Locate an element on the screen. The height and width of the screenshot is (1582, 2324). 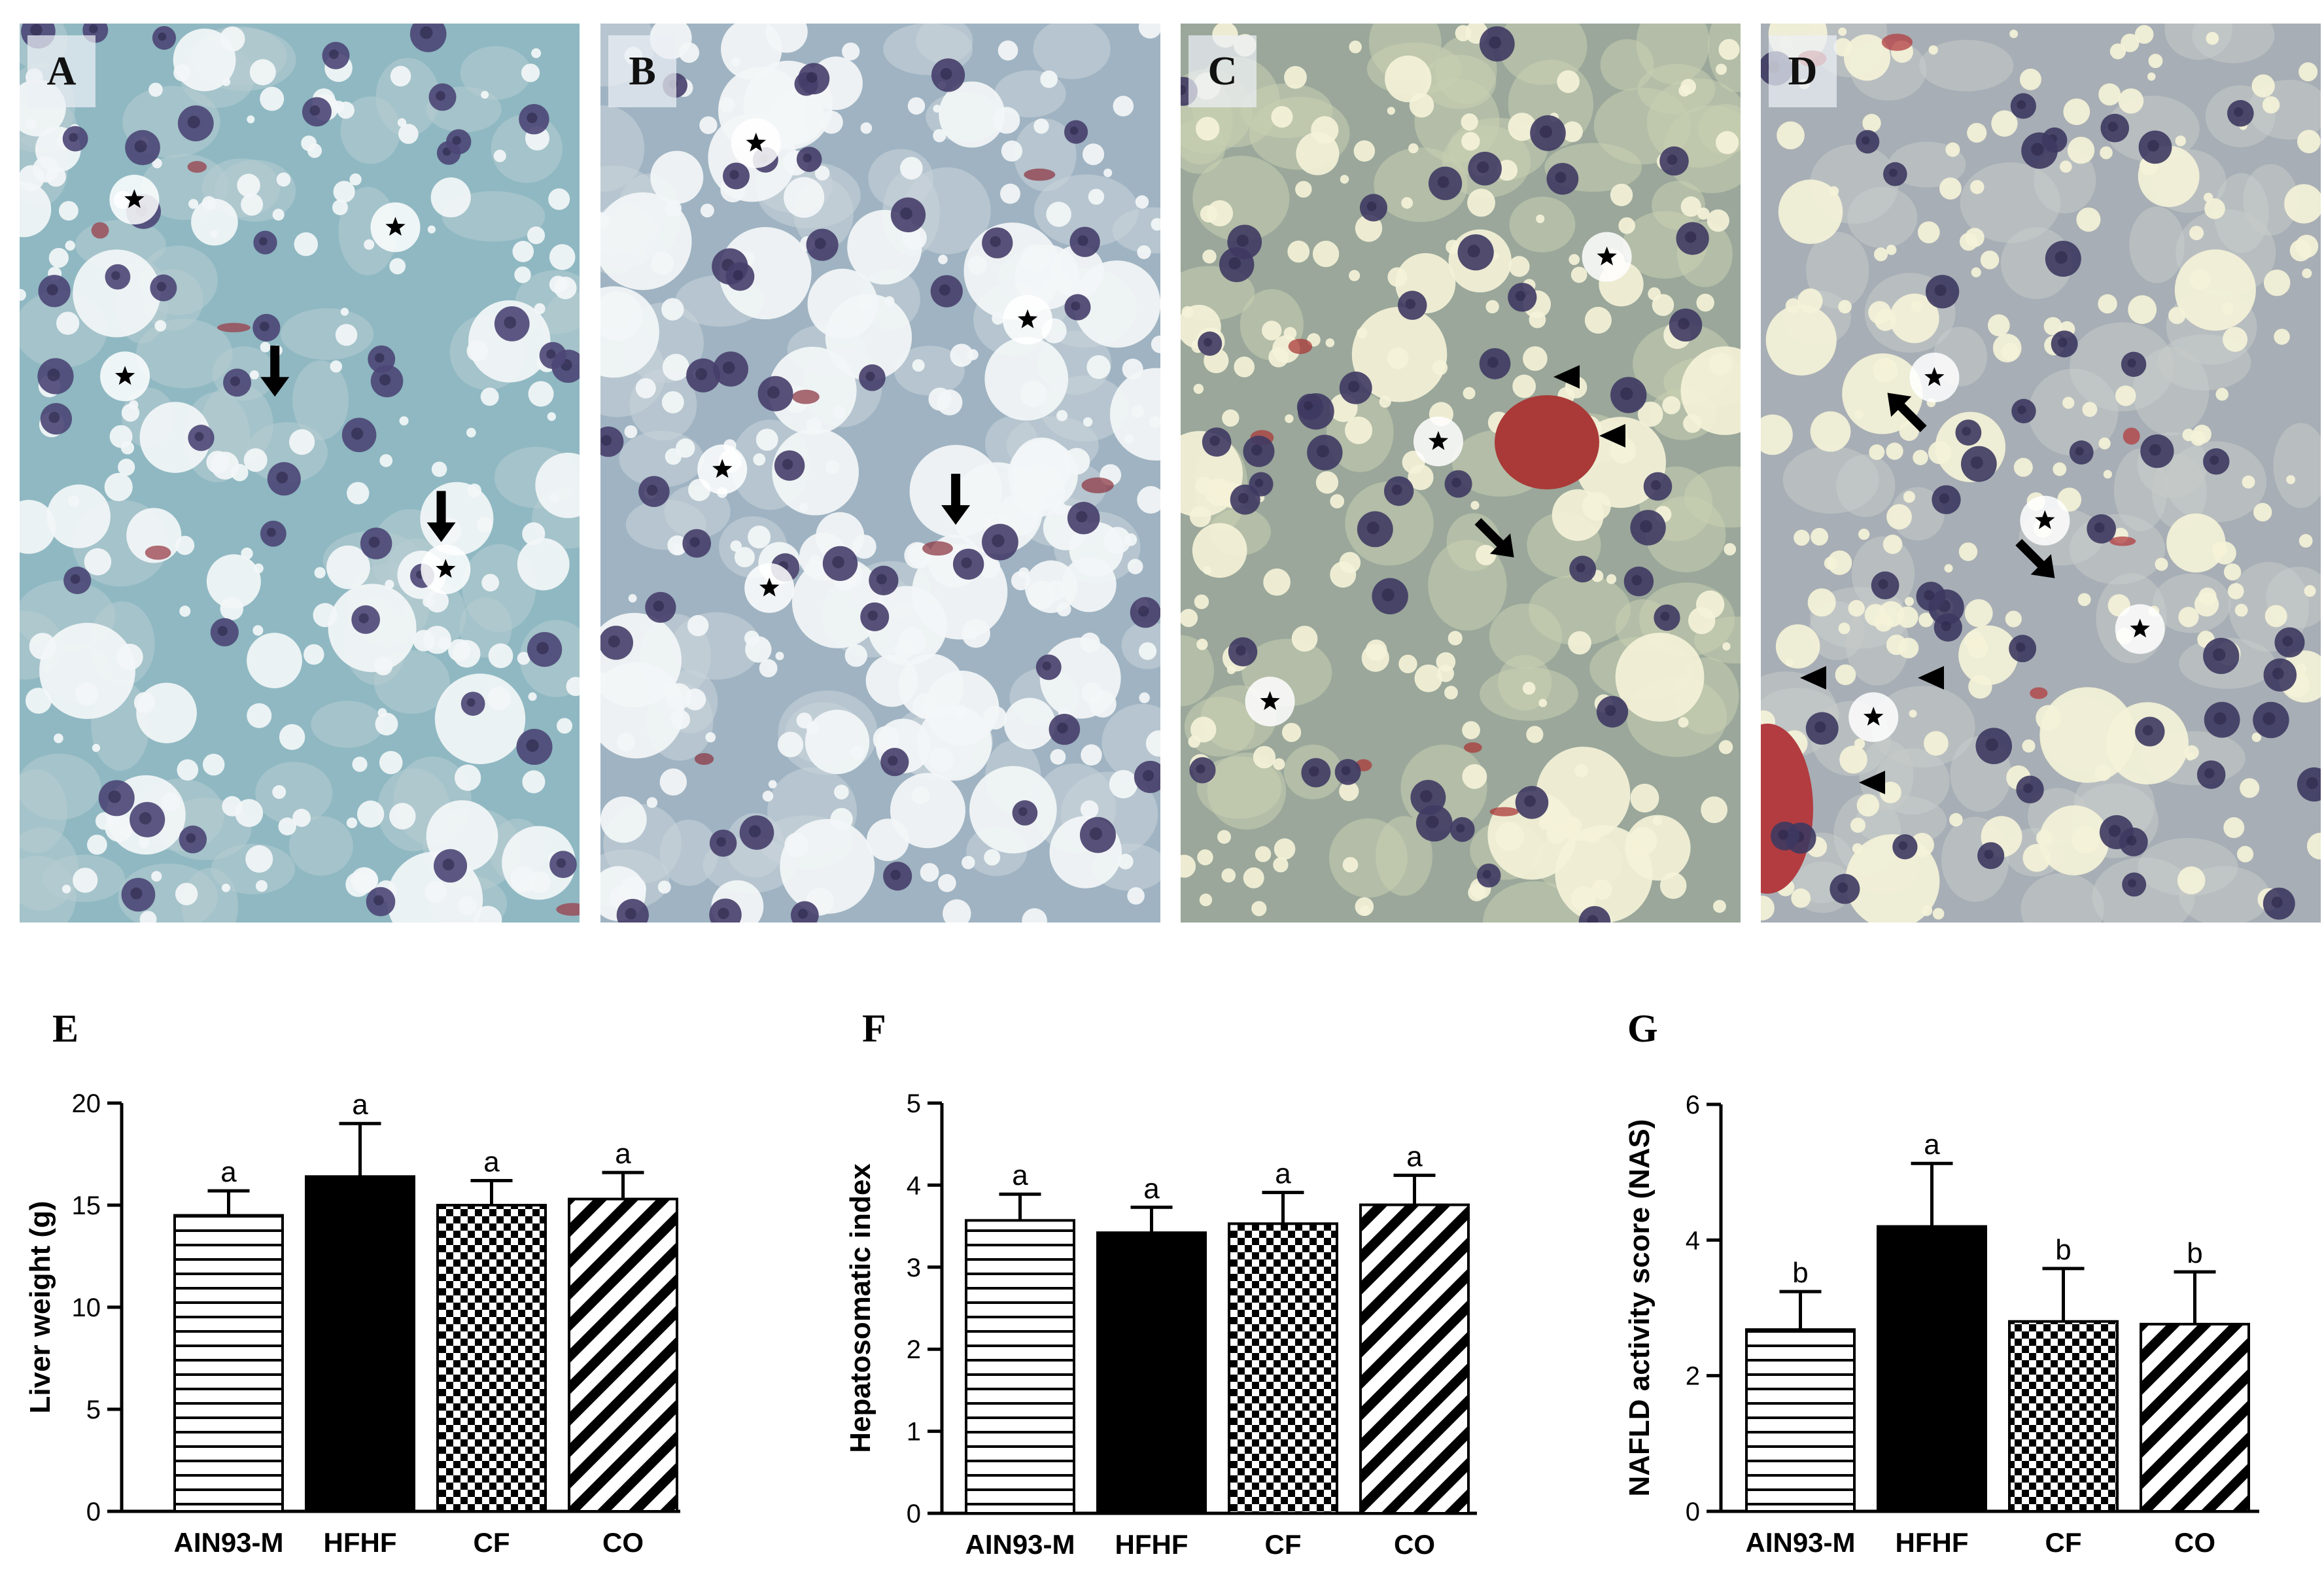
arrow-marker is located at coordinates (1494, 538).